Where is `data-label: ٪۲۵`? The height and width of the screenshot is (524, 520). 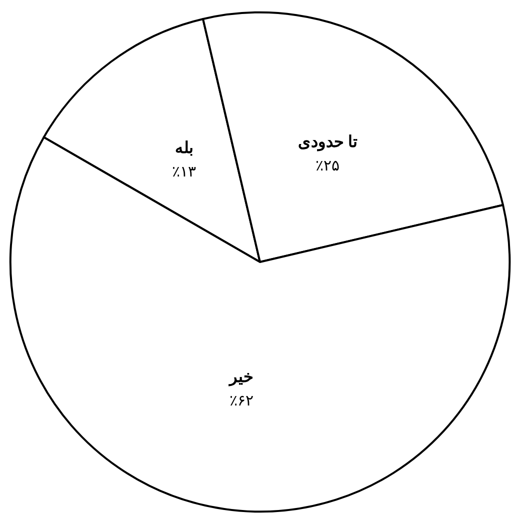
data-label: ٪۲۵ is located at coordinates (327, 166).